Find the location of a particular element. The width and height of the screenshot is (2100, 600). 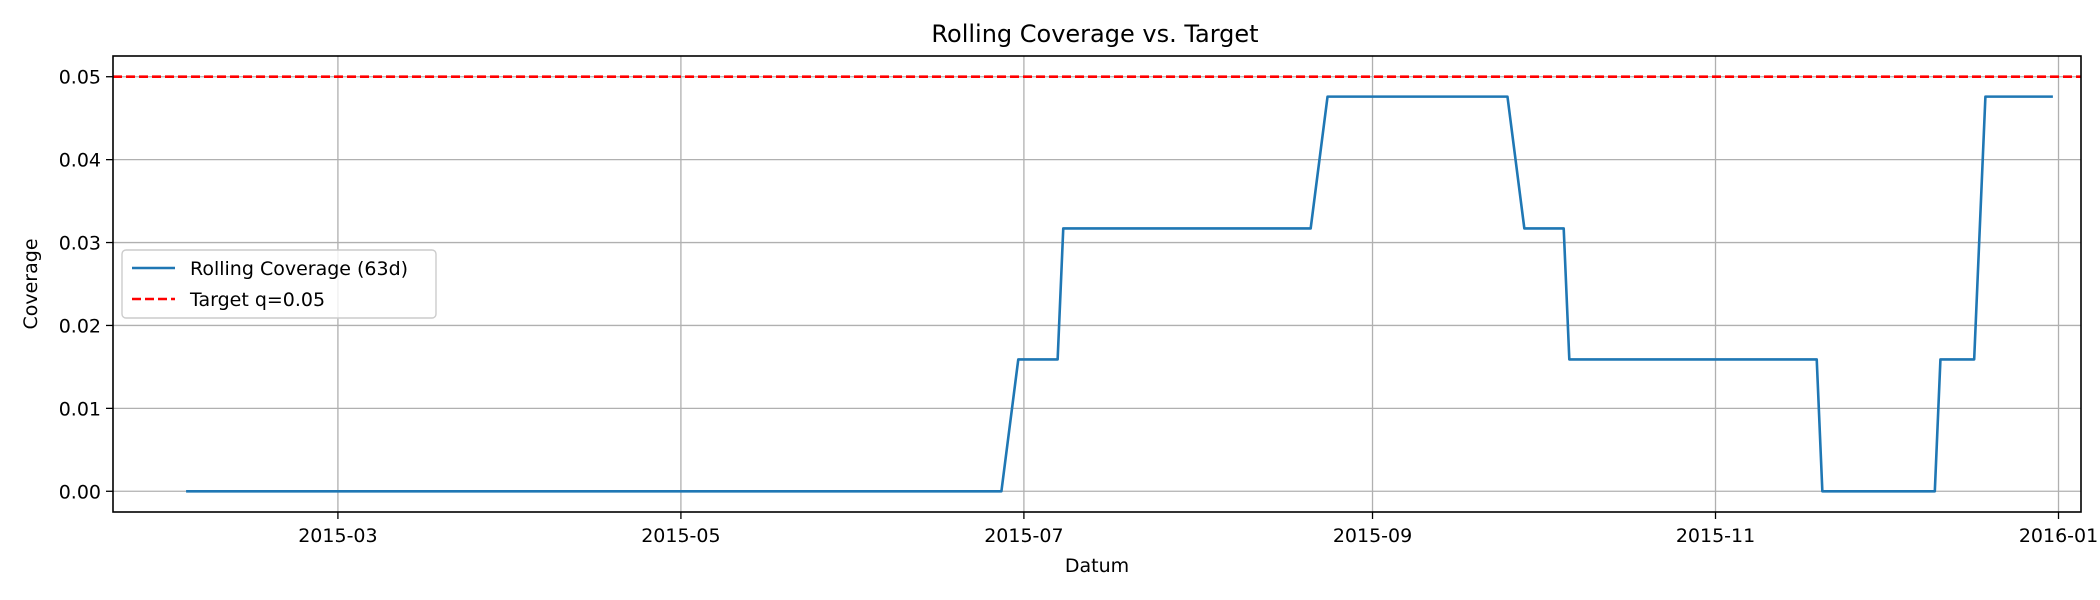

x-tick-label: 2015-03 is located at coordinates (337, 536).